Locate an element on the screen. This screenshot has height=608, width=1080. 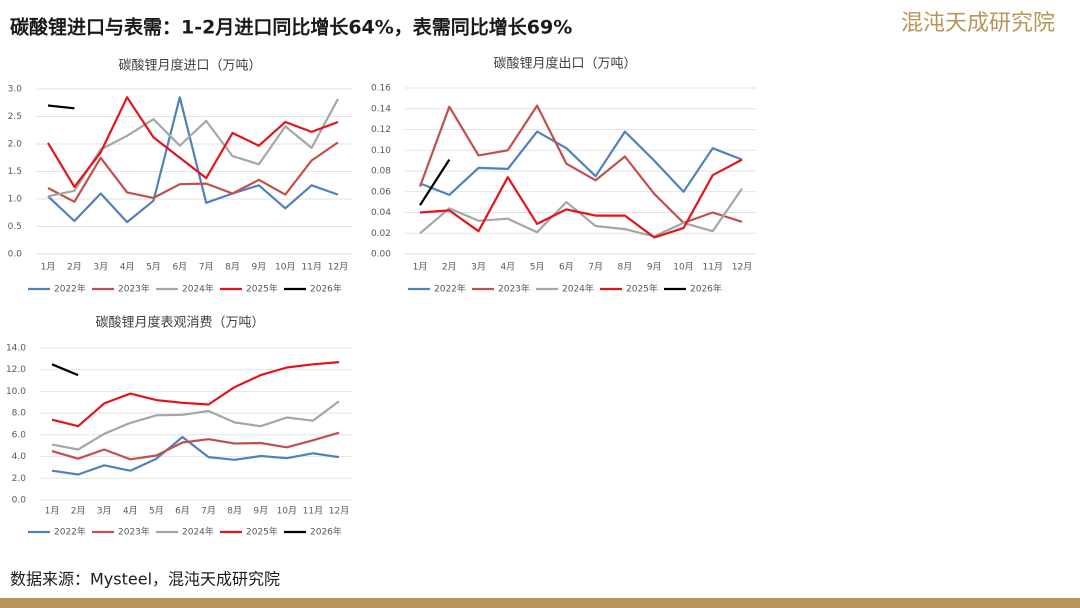
y-tick-label: 1.0 is located at coordinates (15, 200).